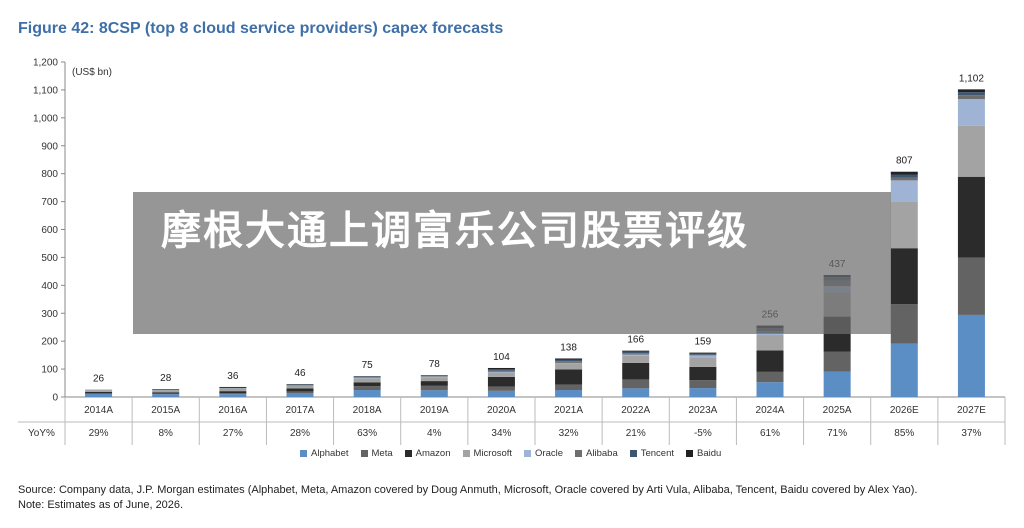  What do you see at coordinates (702, 410) in the screenshot?
I see `x-category-label: 2023A` at bounding box center [702, 410].